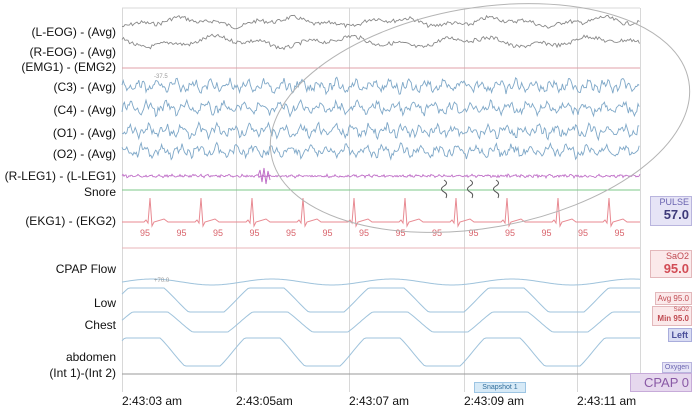  Describe the element at coordinates (84, 110) in the screenshot. I see `channel-label-c4: (C4) - (Avg)` at that location.